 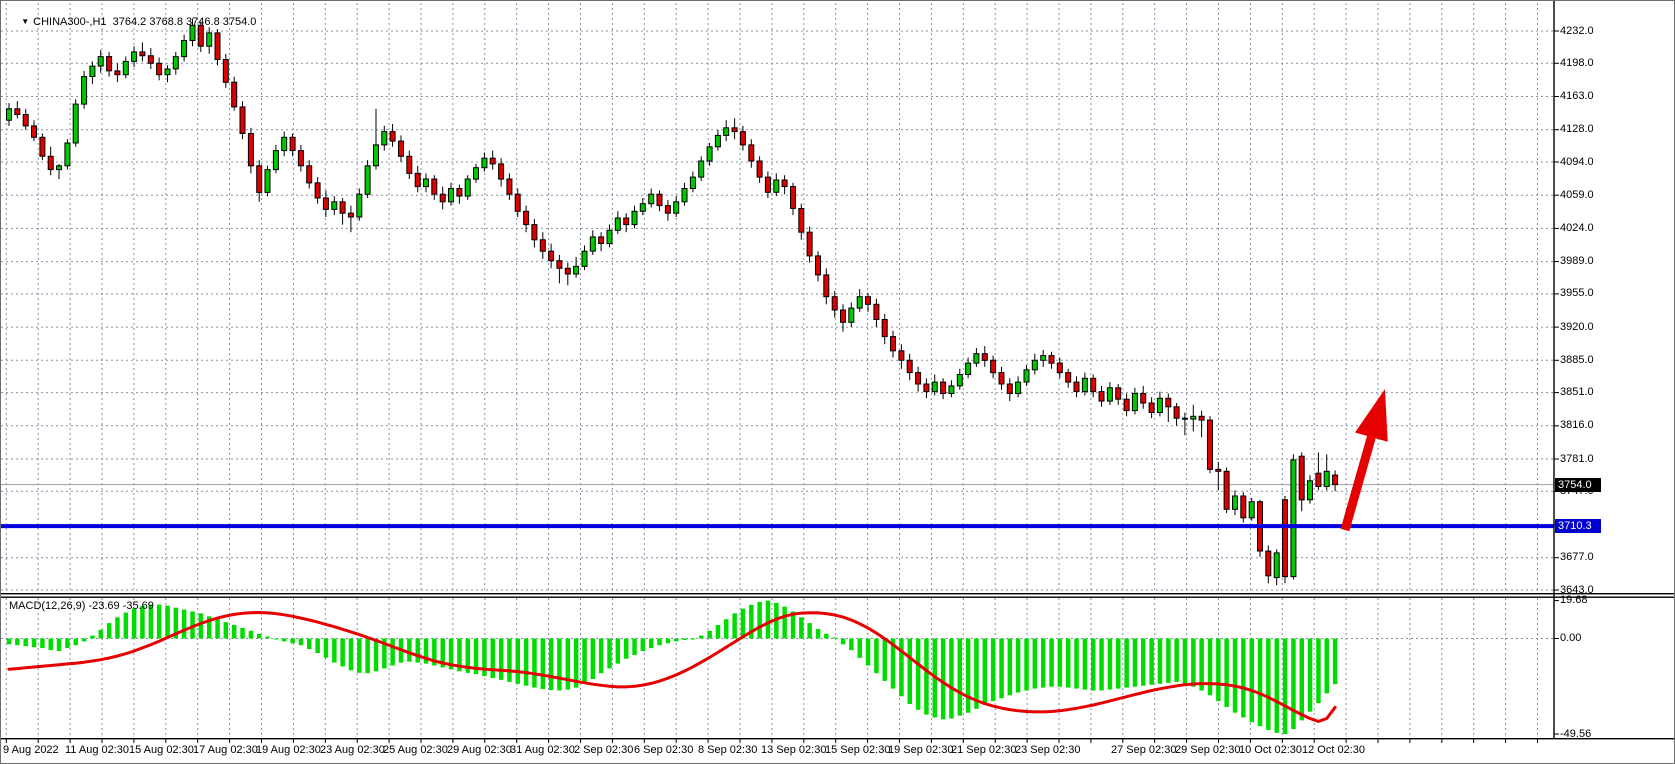 What do you see at coordinates (1144, 750) in the screenshot?
I see `time-axis-label: 27 Sep 02:30` at bounding box center [1144, 750].